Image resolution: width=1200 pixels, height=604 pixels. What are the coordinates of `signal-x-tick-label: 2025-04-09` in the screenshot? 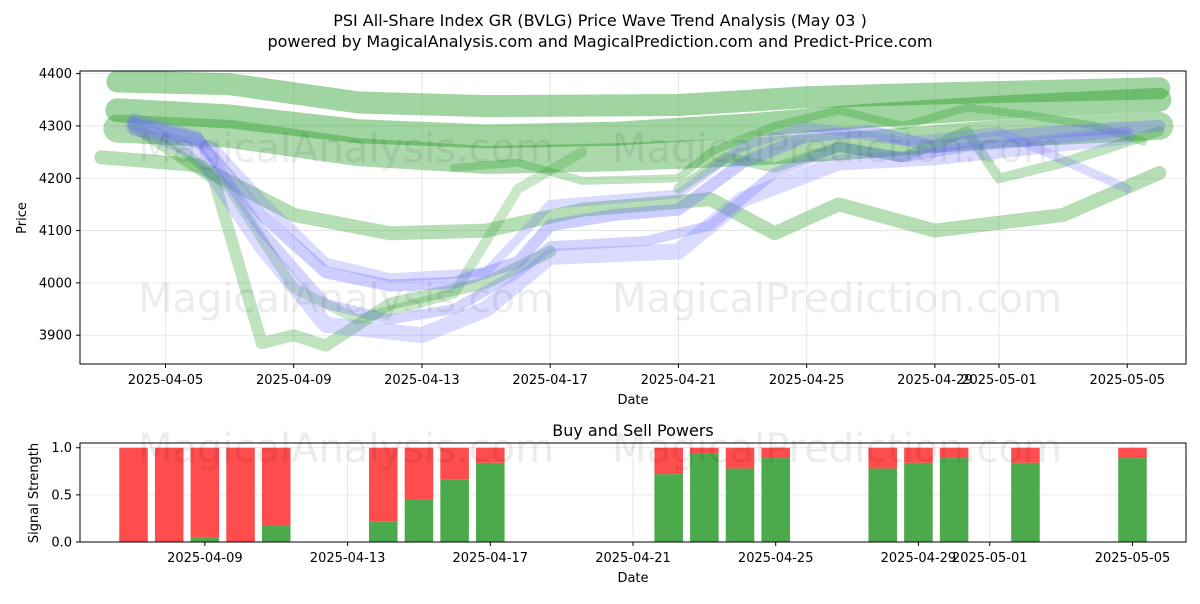 It's located at (205, 558).